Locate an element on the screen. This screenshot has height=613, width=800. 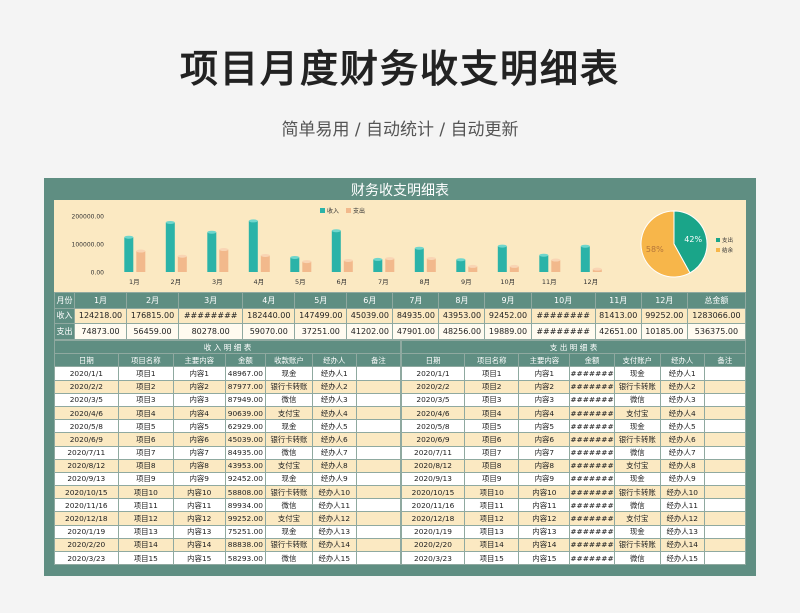
table-cell: 项目8 is located at coordinates (491, 465).